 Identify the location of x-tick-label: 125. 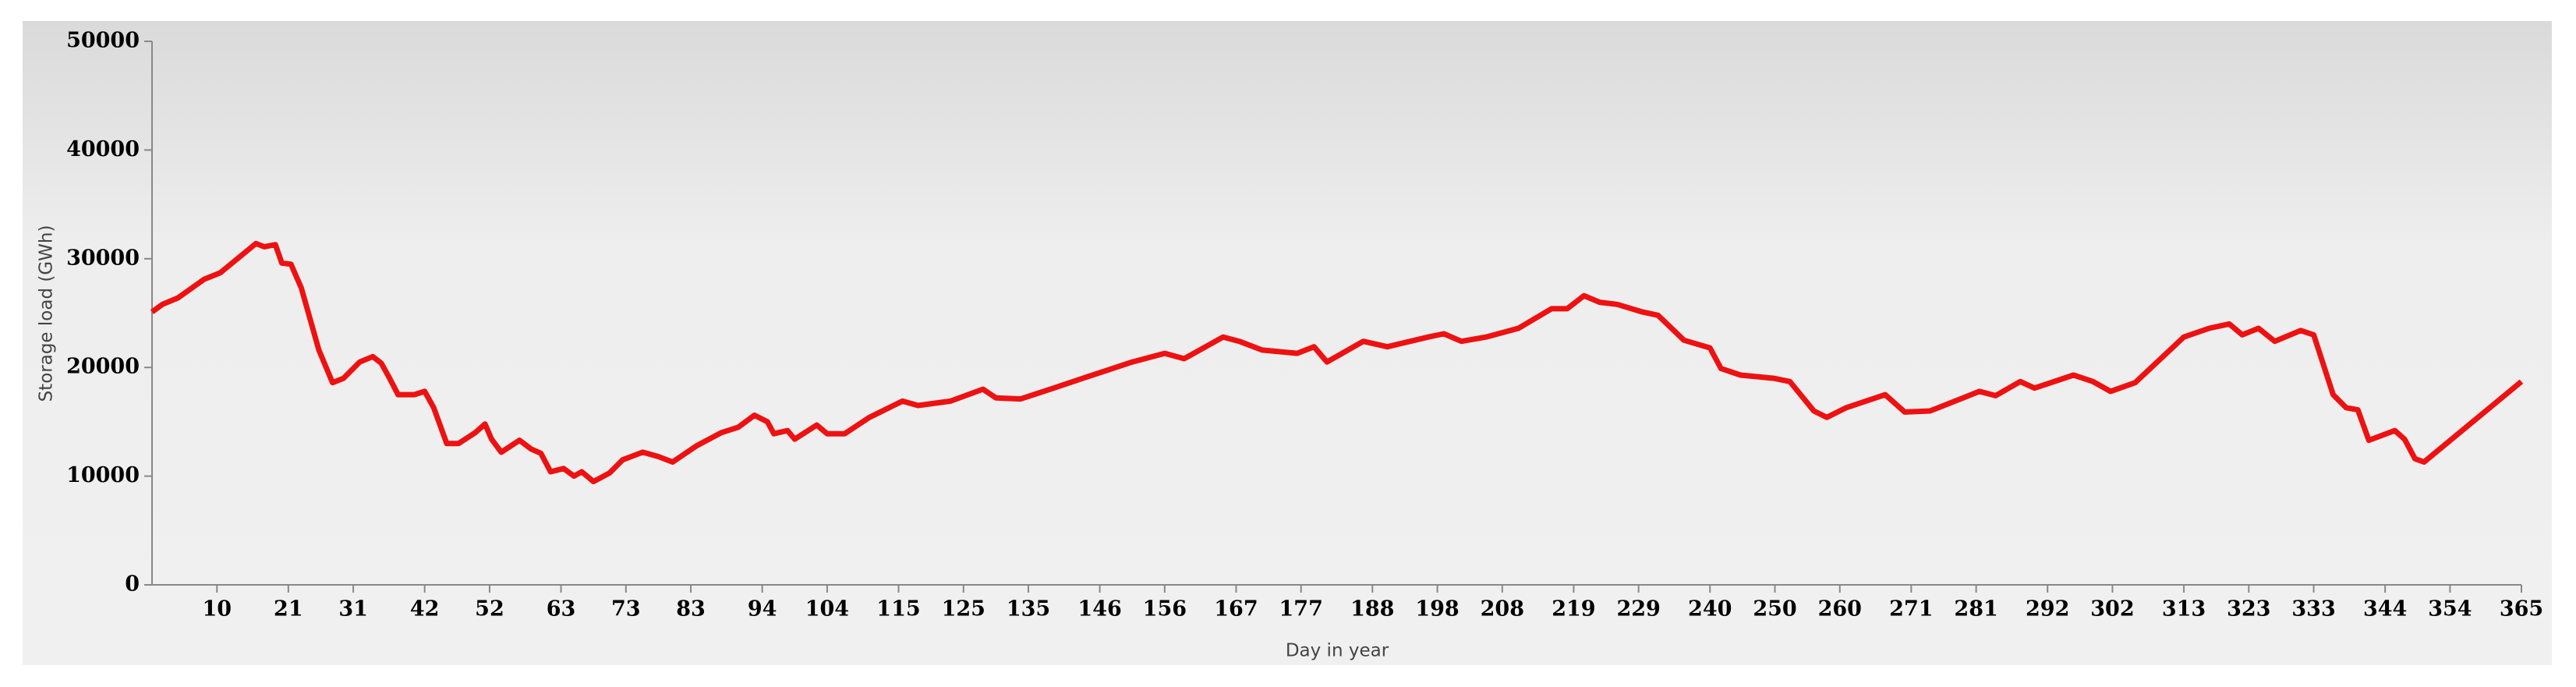
(963, 609).